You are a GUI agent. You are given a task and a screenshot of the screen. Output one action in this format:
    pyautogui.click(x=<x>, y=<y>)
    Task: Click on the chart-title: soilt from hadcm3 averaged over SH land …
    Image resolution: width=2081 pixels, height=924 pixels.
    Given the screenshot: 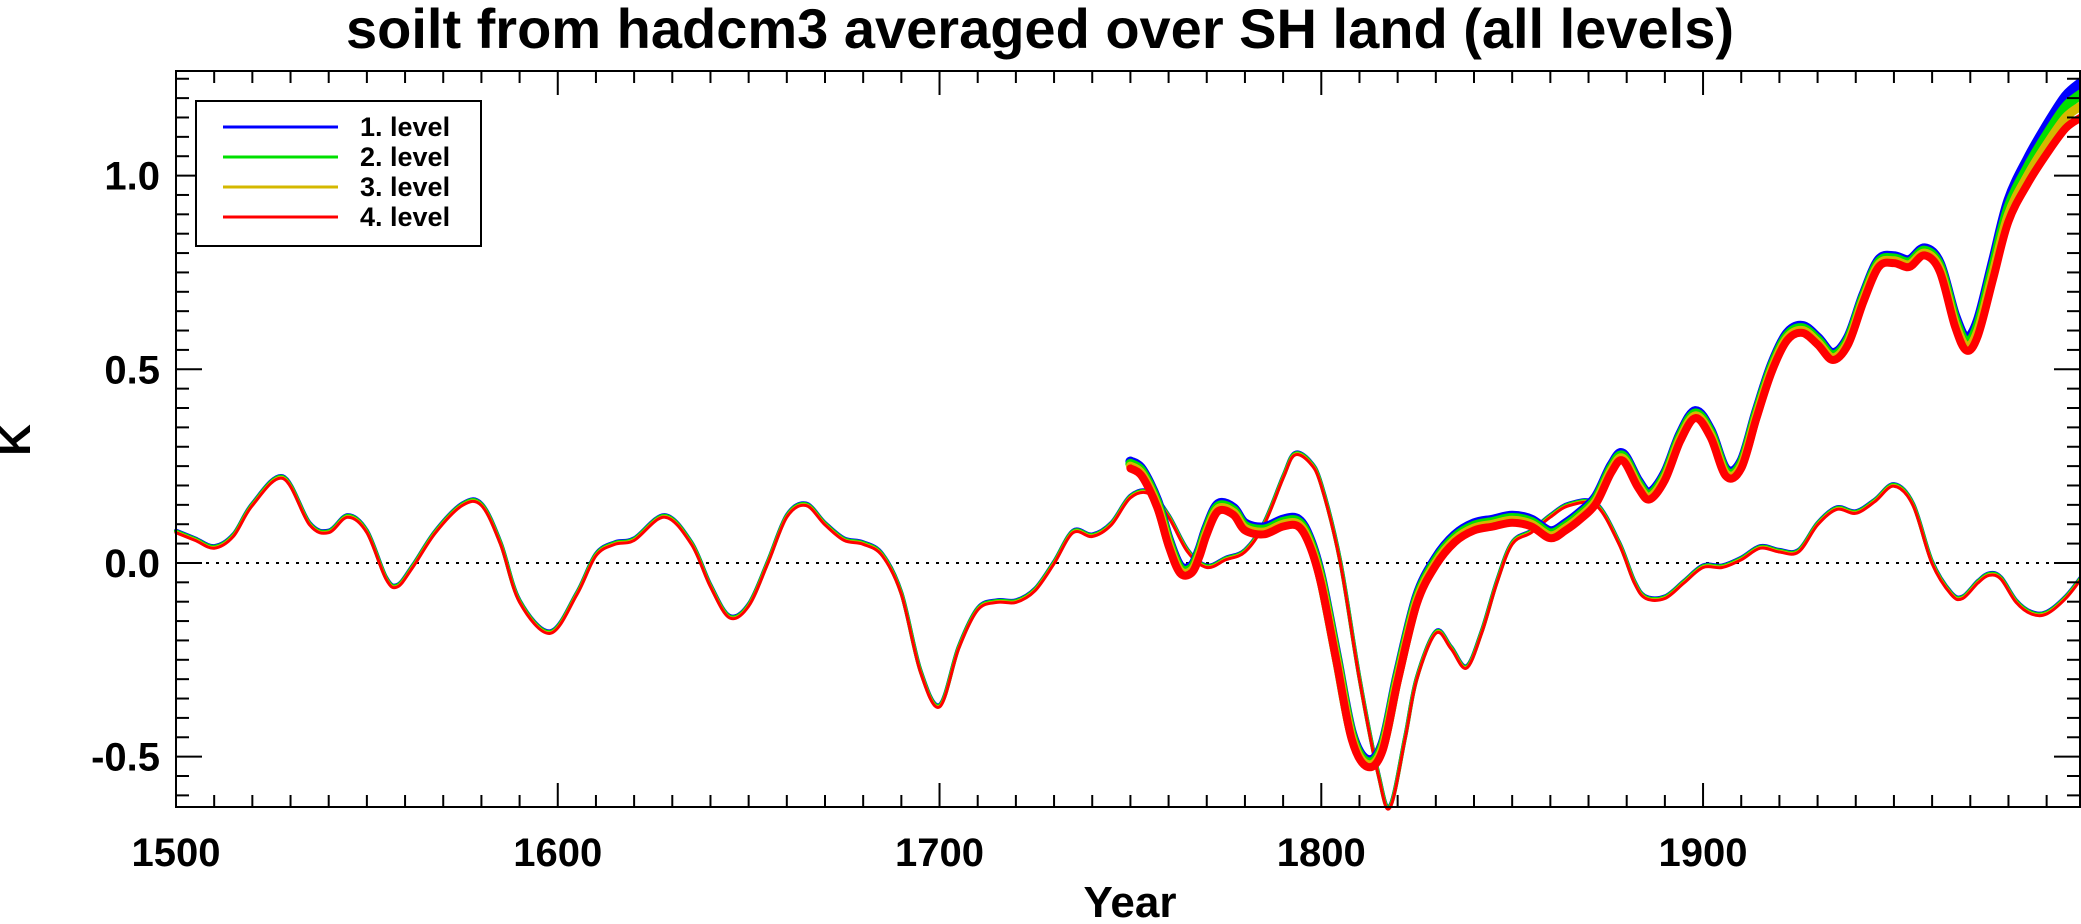 What is the action you would take?
    pyautogui.click(x=1040, y=30)
    